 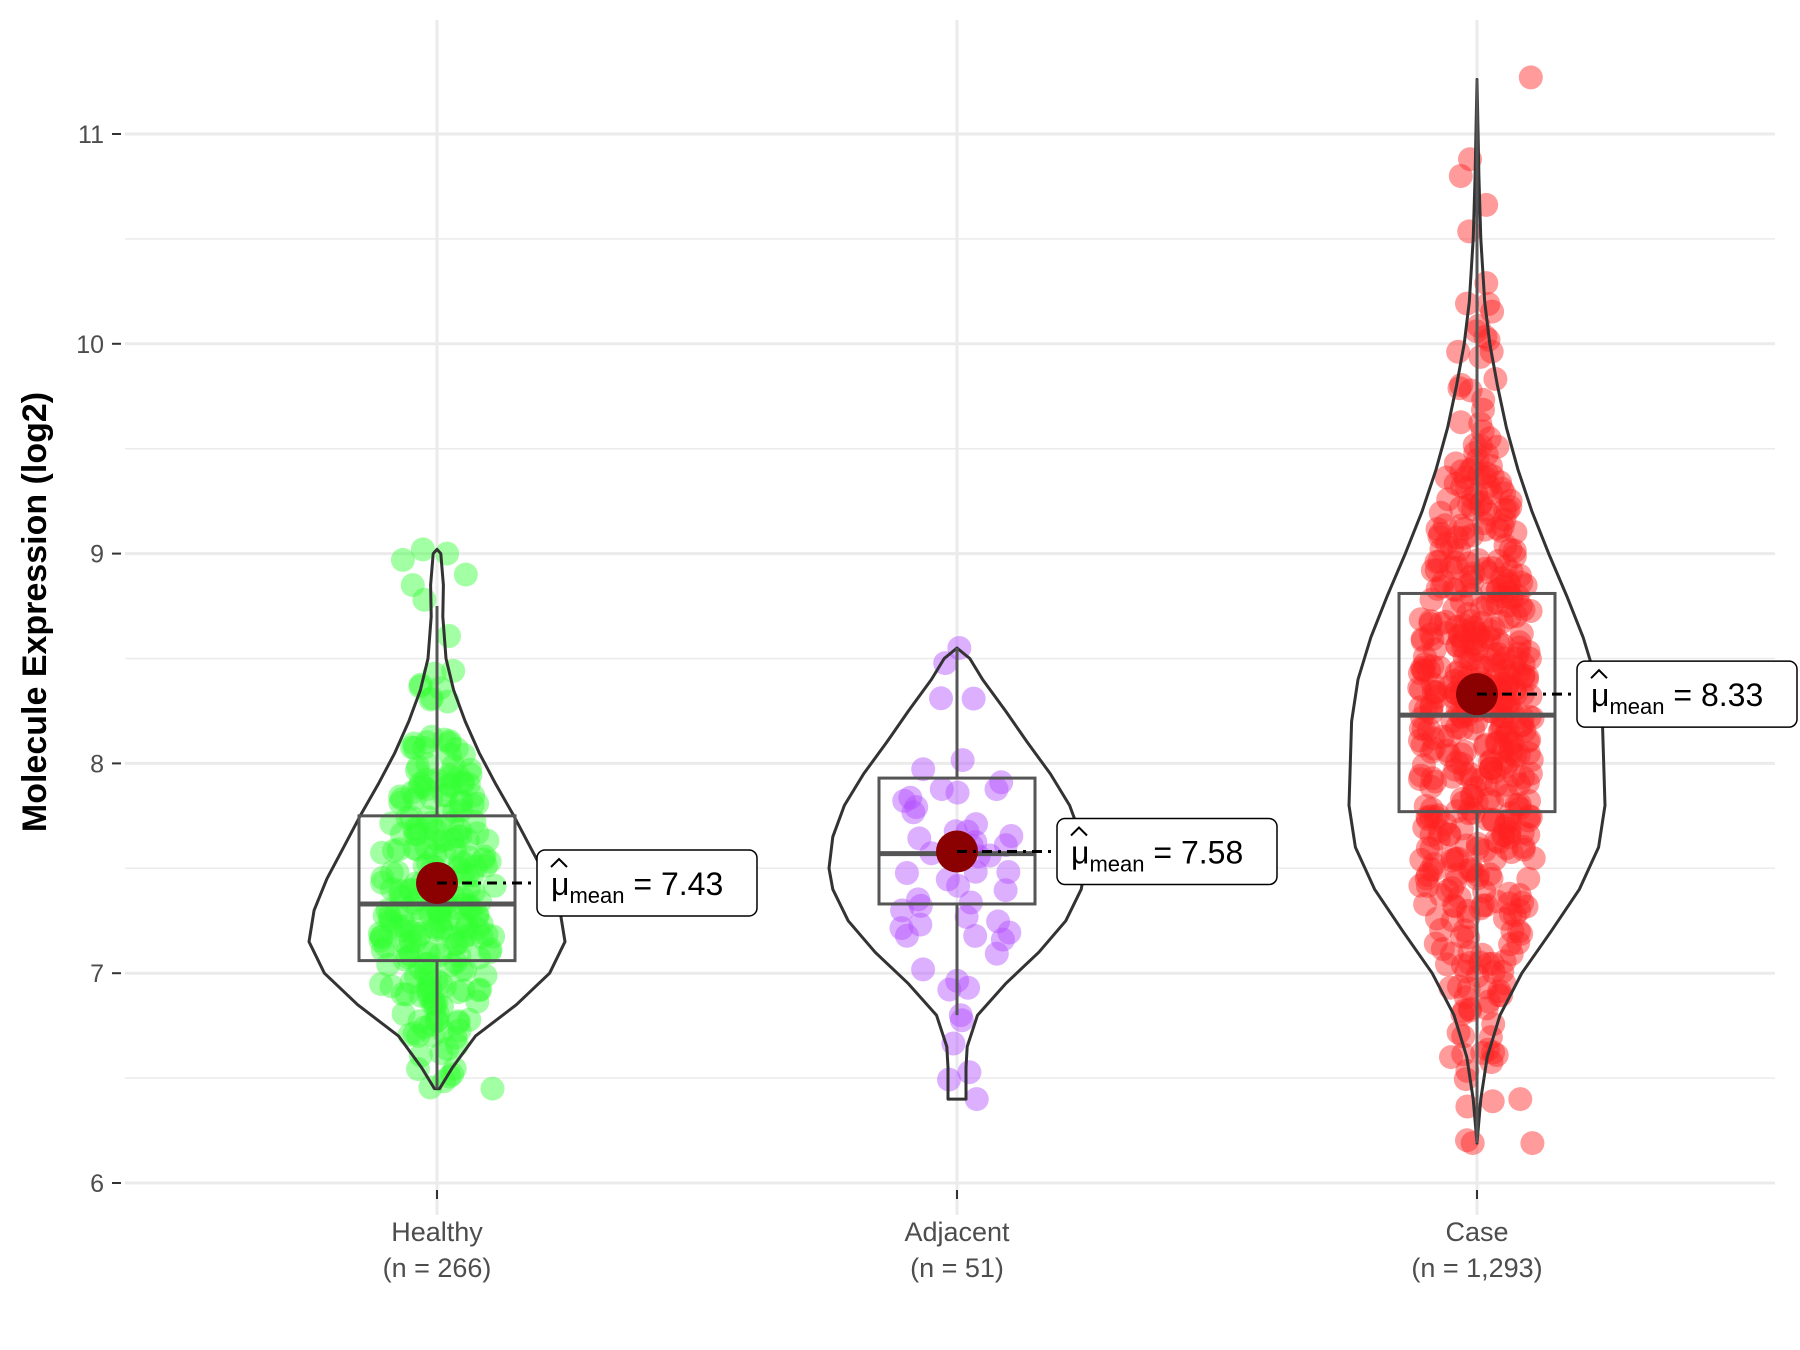 I want to click on box-healthy, so click(x=437, y=888).